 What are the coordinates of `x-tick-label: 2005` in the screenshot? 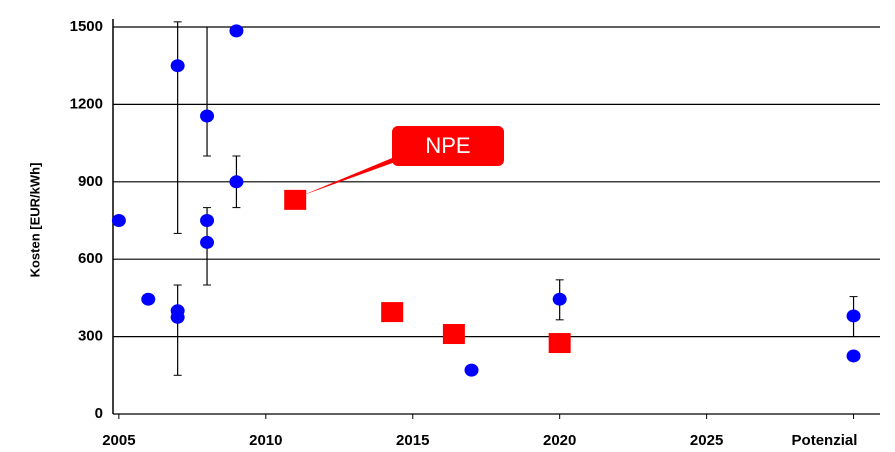 It's located at (118, 440).